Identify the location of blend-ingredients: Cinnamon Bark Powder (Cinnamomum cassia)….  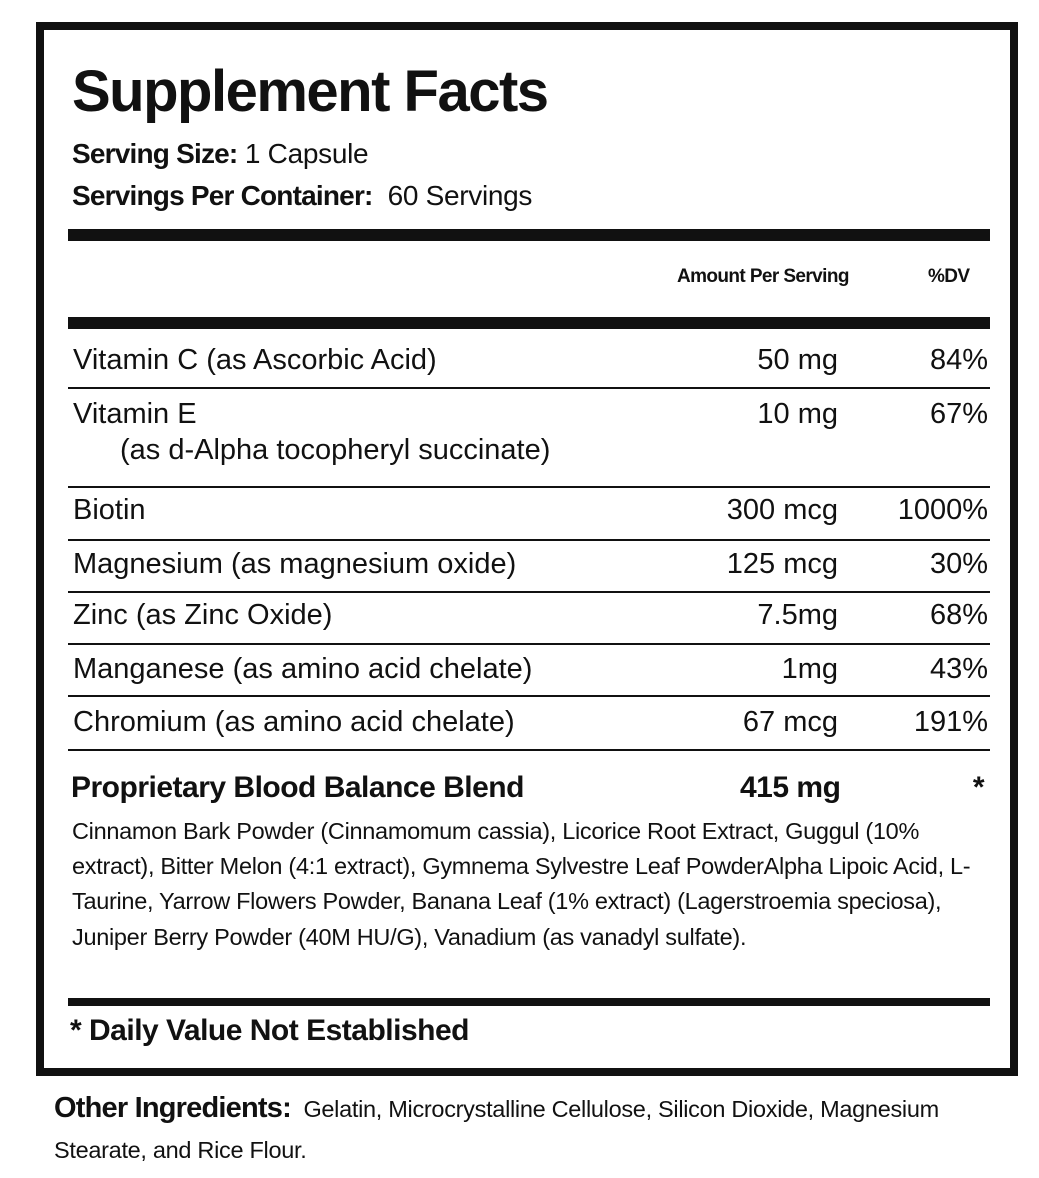
(521, 884).